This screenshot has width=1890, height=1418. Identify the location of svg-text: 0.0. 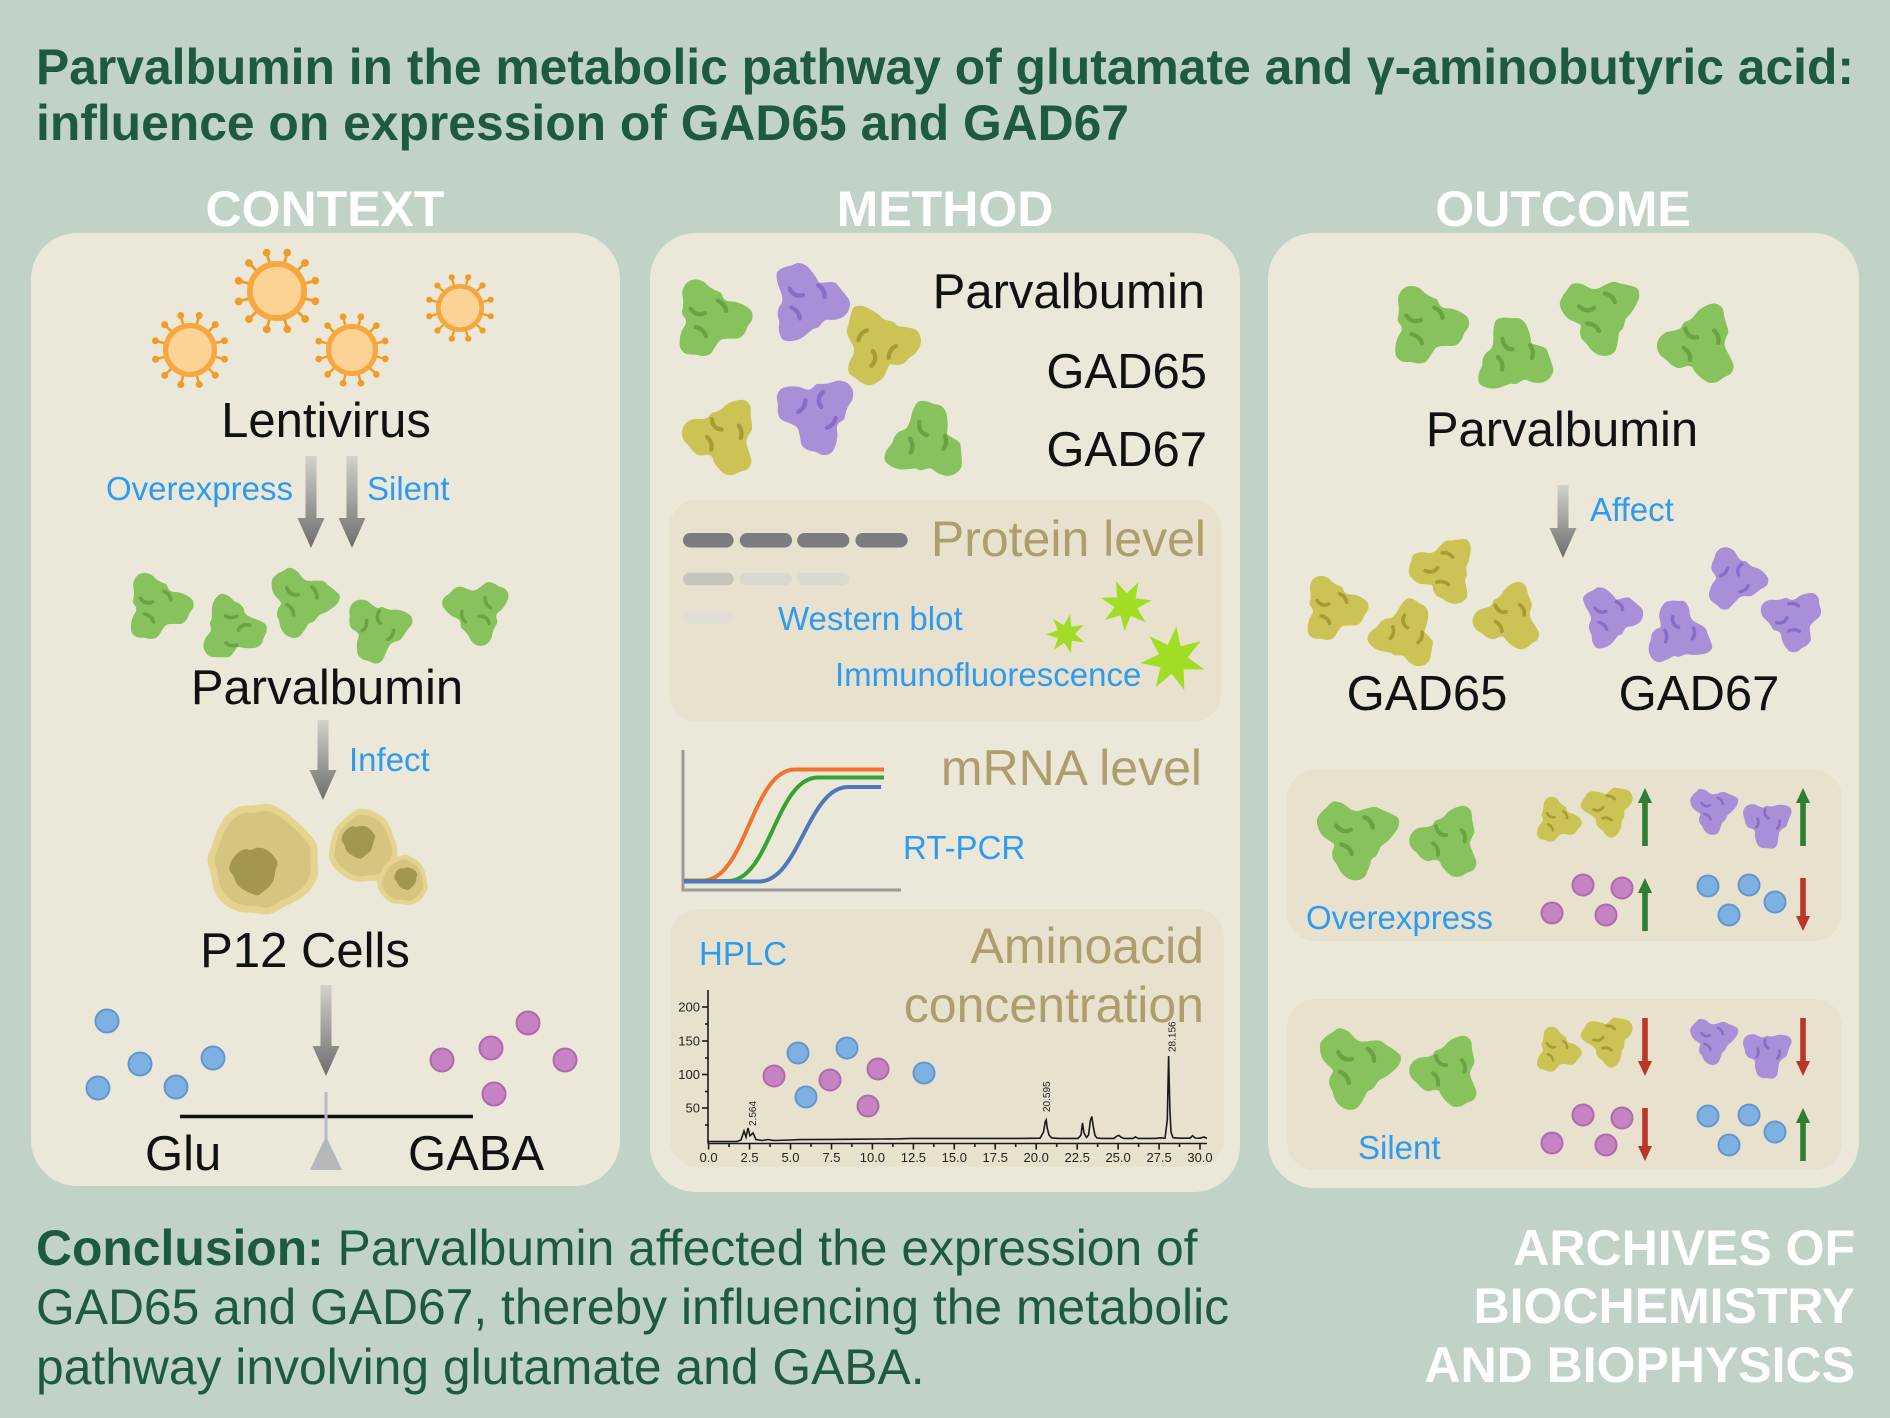
(709, 1157).